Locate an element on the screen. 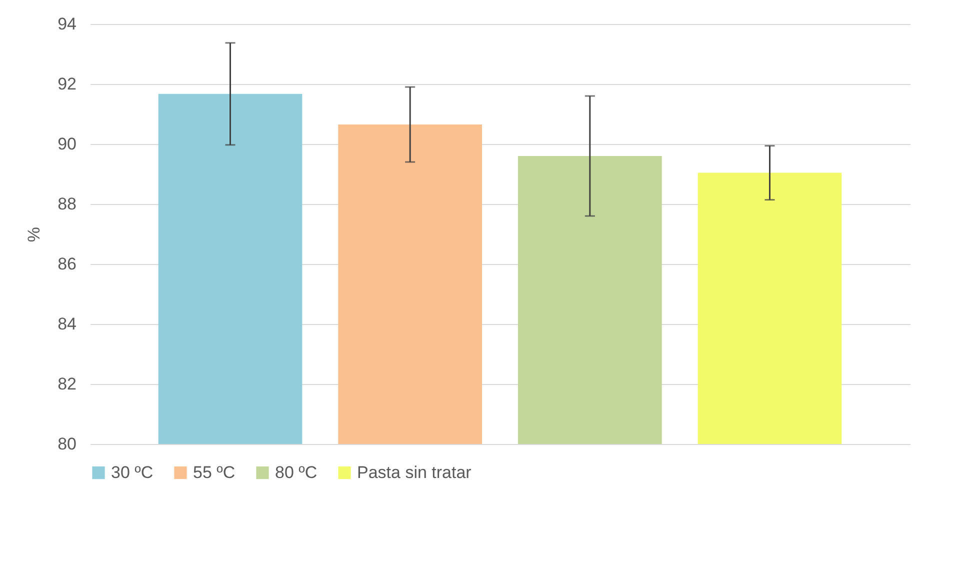  y-tick-label: 86 is located at coordinates (67, 264).